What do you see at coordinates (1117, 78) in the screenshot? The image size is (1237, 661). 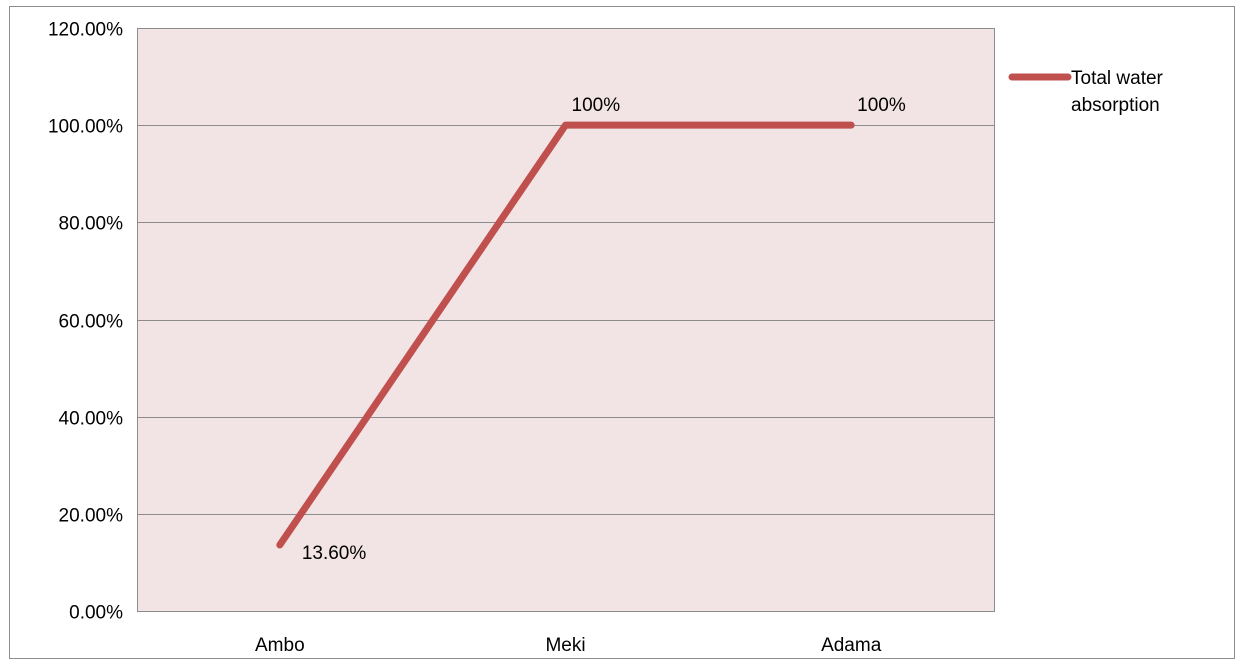 I see `legend-label: Total water` at bounding box center [1117, 78].